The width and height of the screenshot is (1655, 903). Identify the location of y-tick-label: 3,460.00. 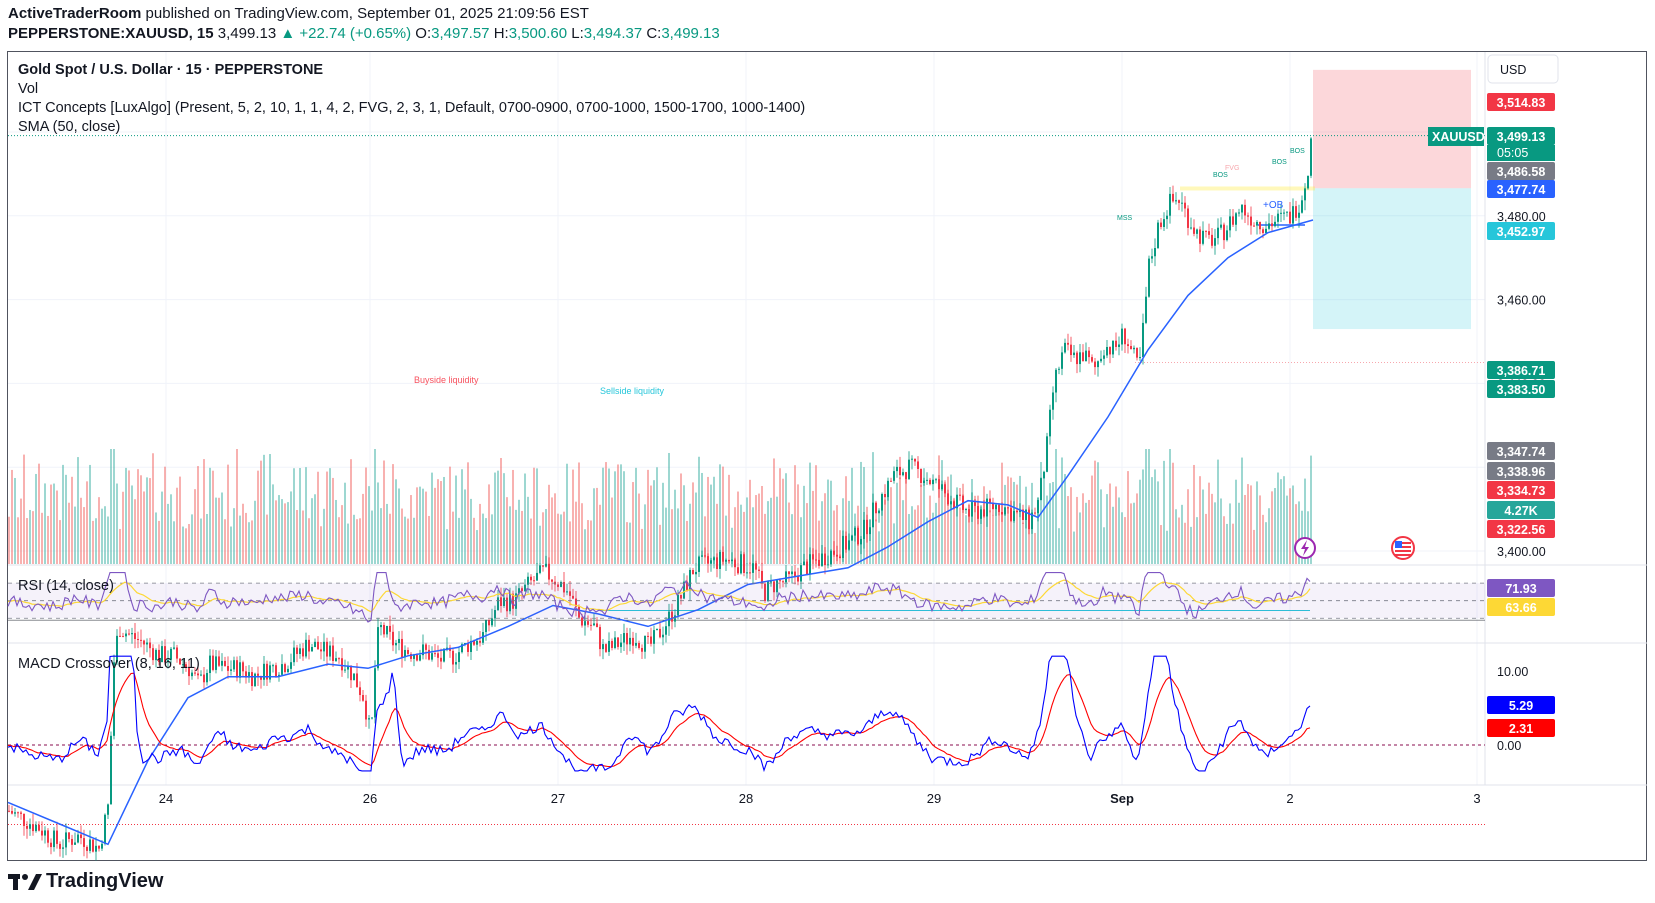
(1521, 301).